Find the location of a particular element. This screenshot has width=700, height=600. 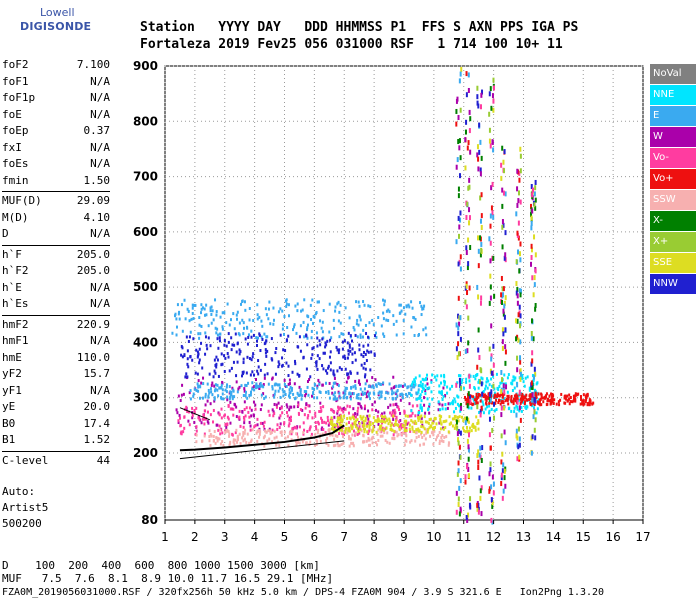

param-name: foE is located at coordinates (12, 114).